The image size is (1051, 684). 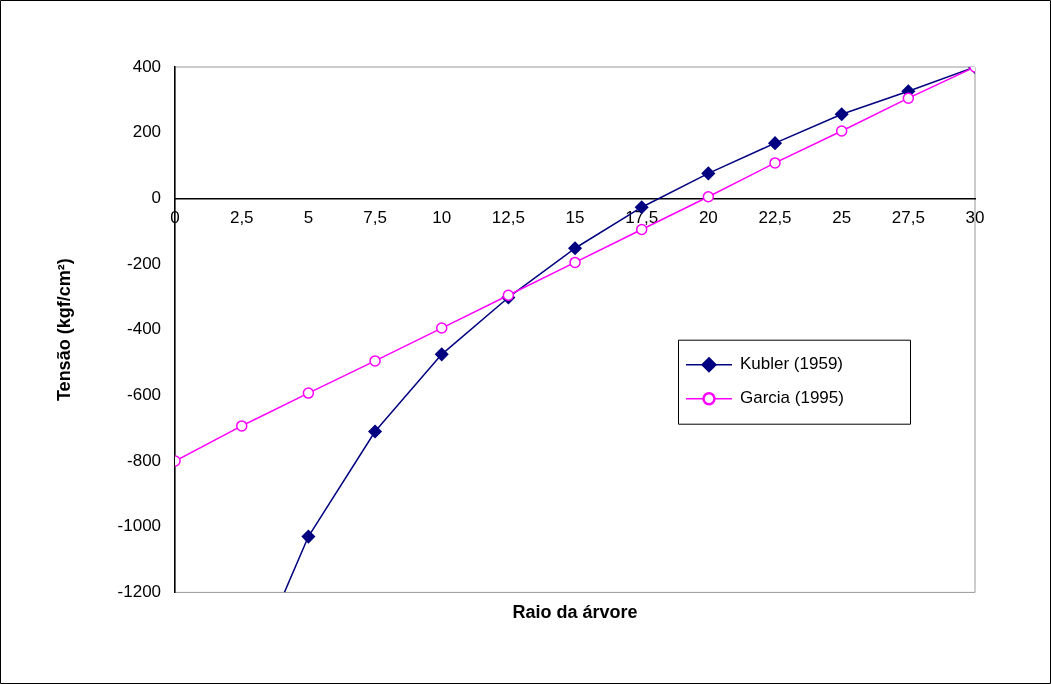 What do you see at coordinates (908, 218) in the screenshot?
I see `x-tick-label: 27,5` at bounding box center [908, 218].